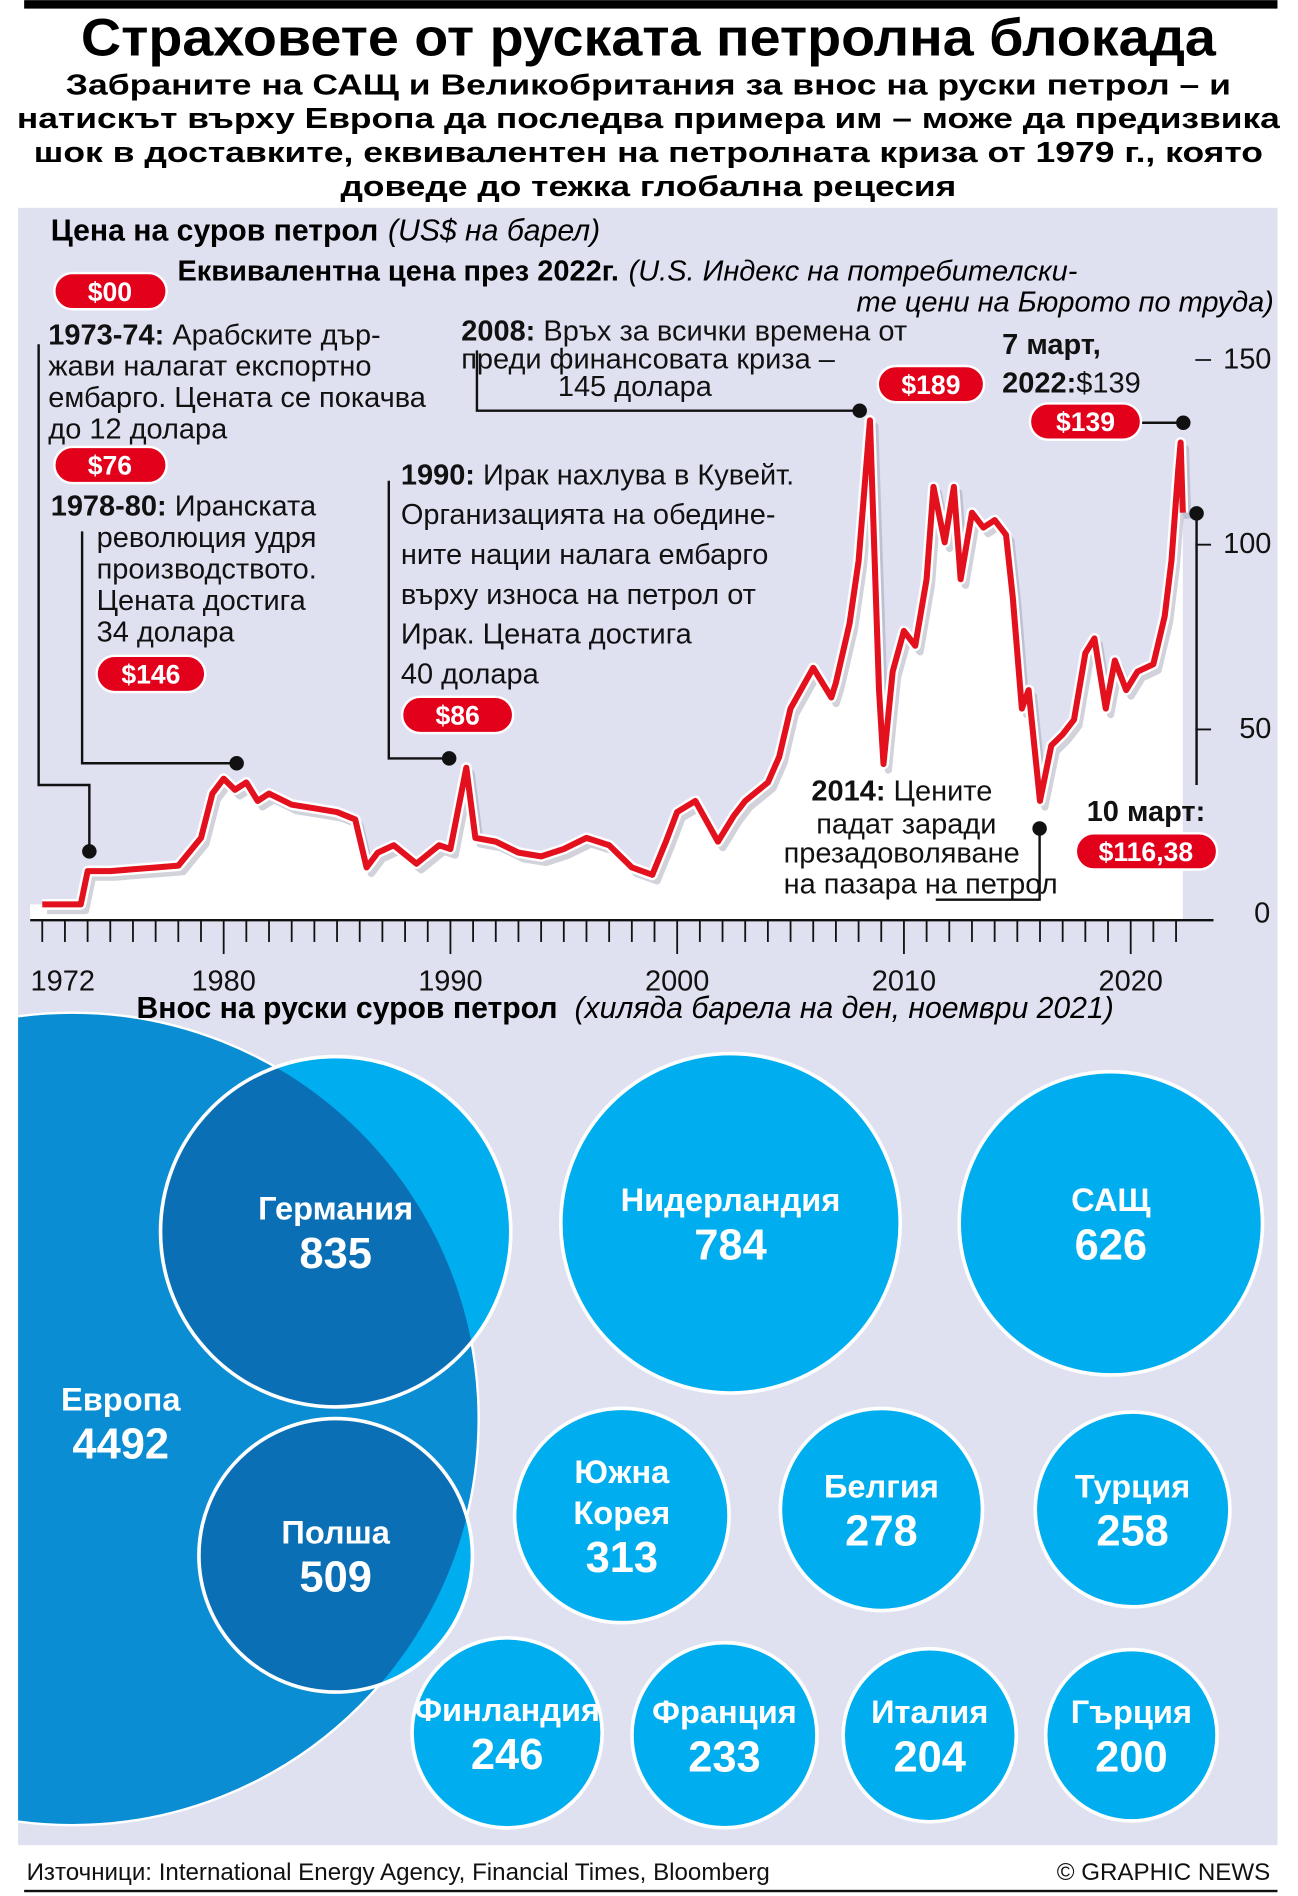 The image size is (1298, 1896). What do you see at coordinates (1111, 1246) in the screenshot?
I see `bubble-value: 626` at bounding box center [1111, 1246].